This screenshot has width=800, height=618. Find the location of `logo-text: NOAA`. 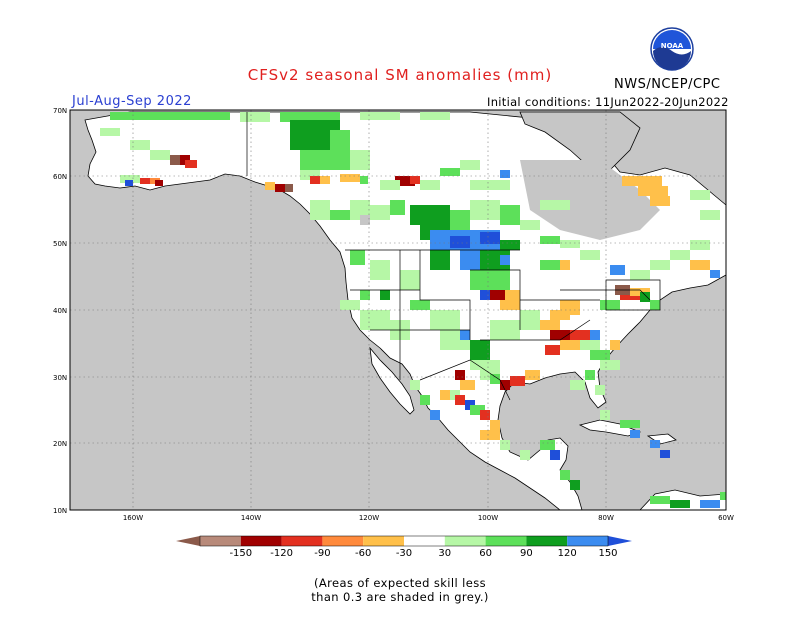

logo-text: NOAA is located at coordinates (672, 46).